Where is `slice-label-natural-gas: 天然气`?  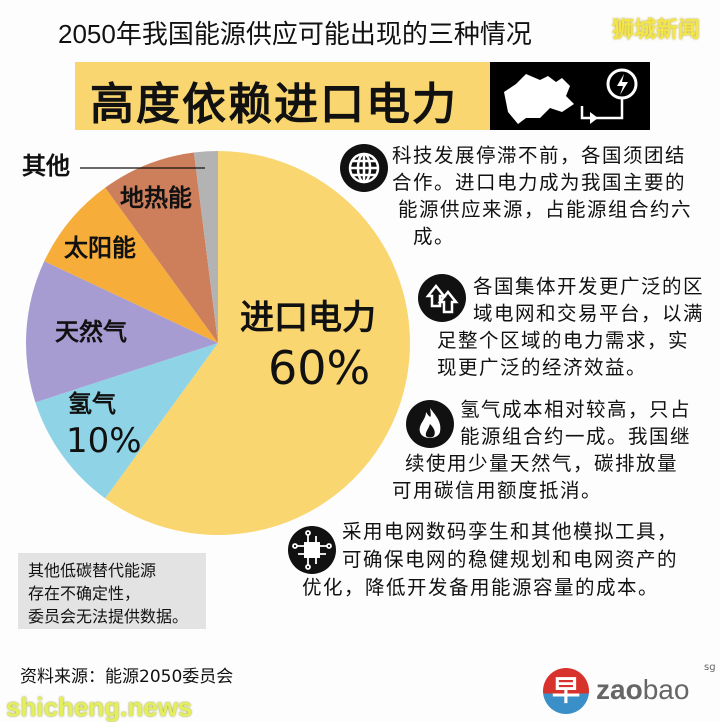 slice-label-natural-gas: 天然气 is located at coordinates (91, 332).